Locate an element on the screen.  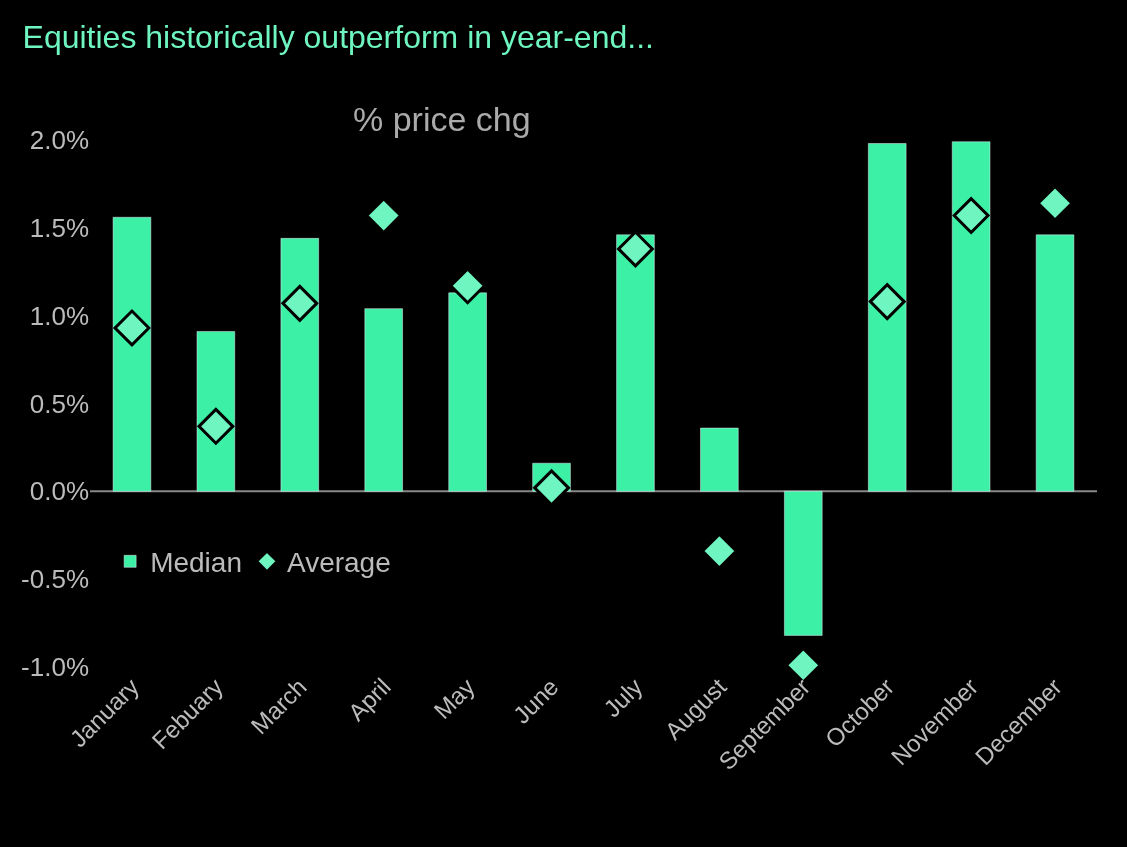
y-tick-label: 1.5% is located at coordinates (59, 227).